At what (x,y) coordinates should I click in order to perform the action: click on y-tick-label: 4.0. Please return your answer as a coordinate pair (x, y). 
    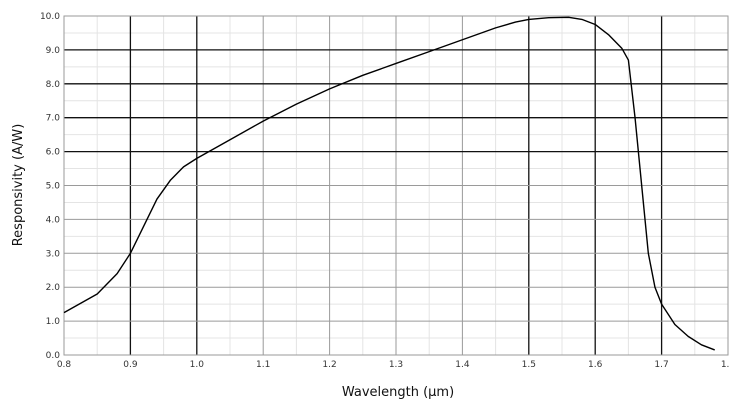
    Looking at the image, I should click on (53, 220).